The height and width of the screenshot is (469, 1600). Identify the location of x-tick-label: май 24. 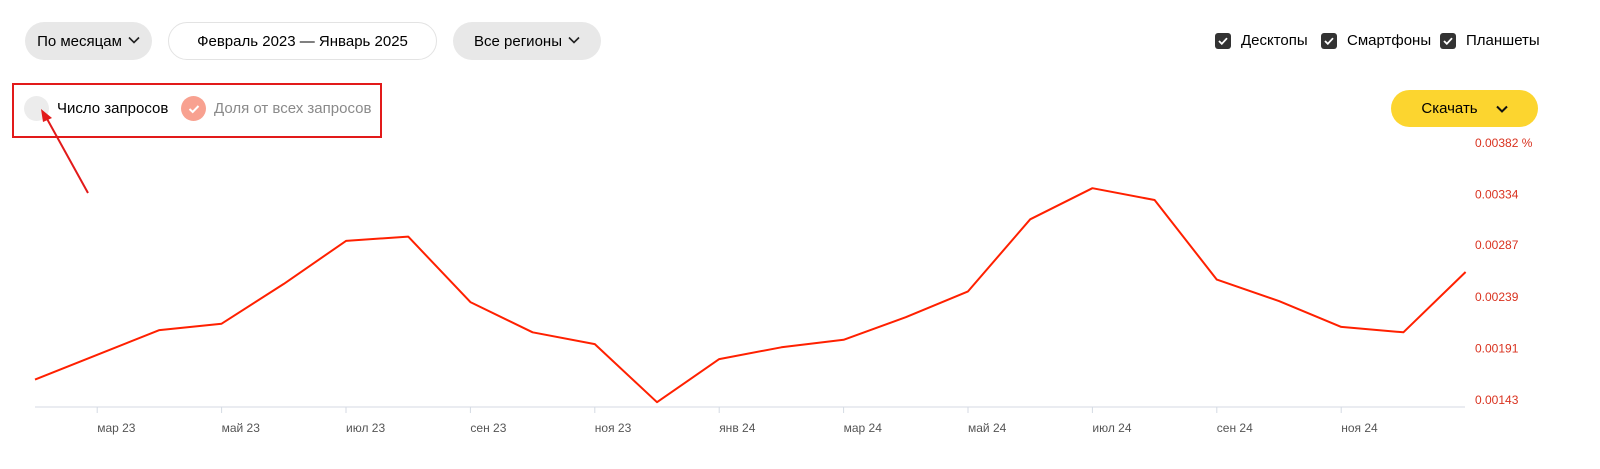
(987, 428).